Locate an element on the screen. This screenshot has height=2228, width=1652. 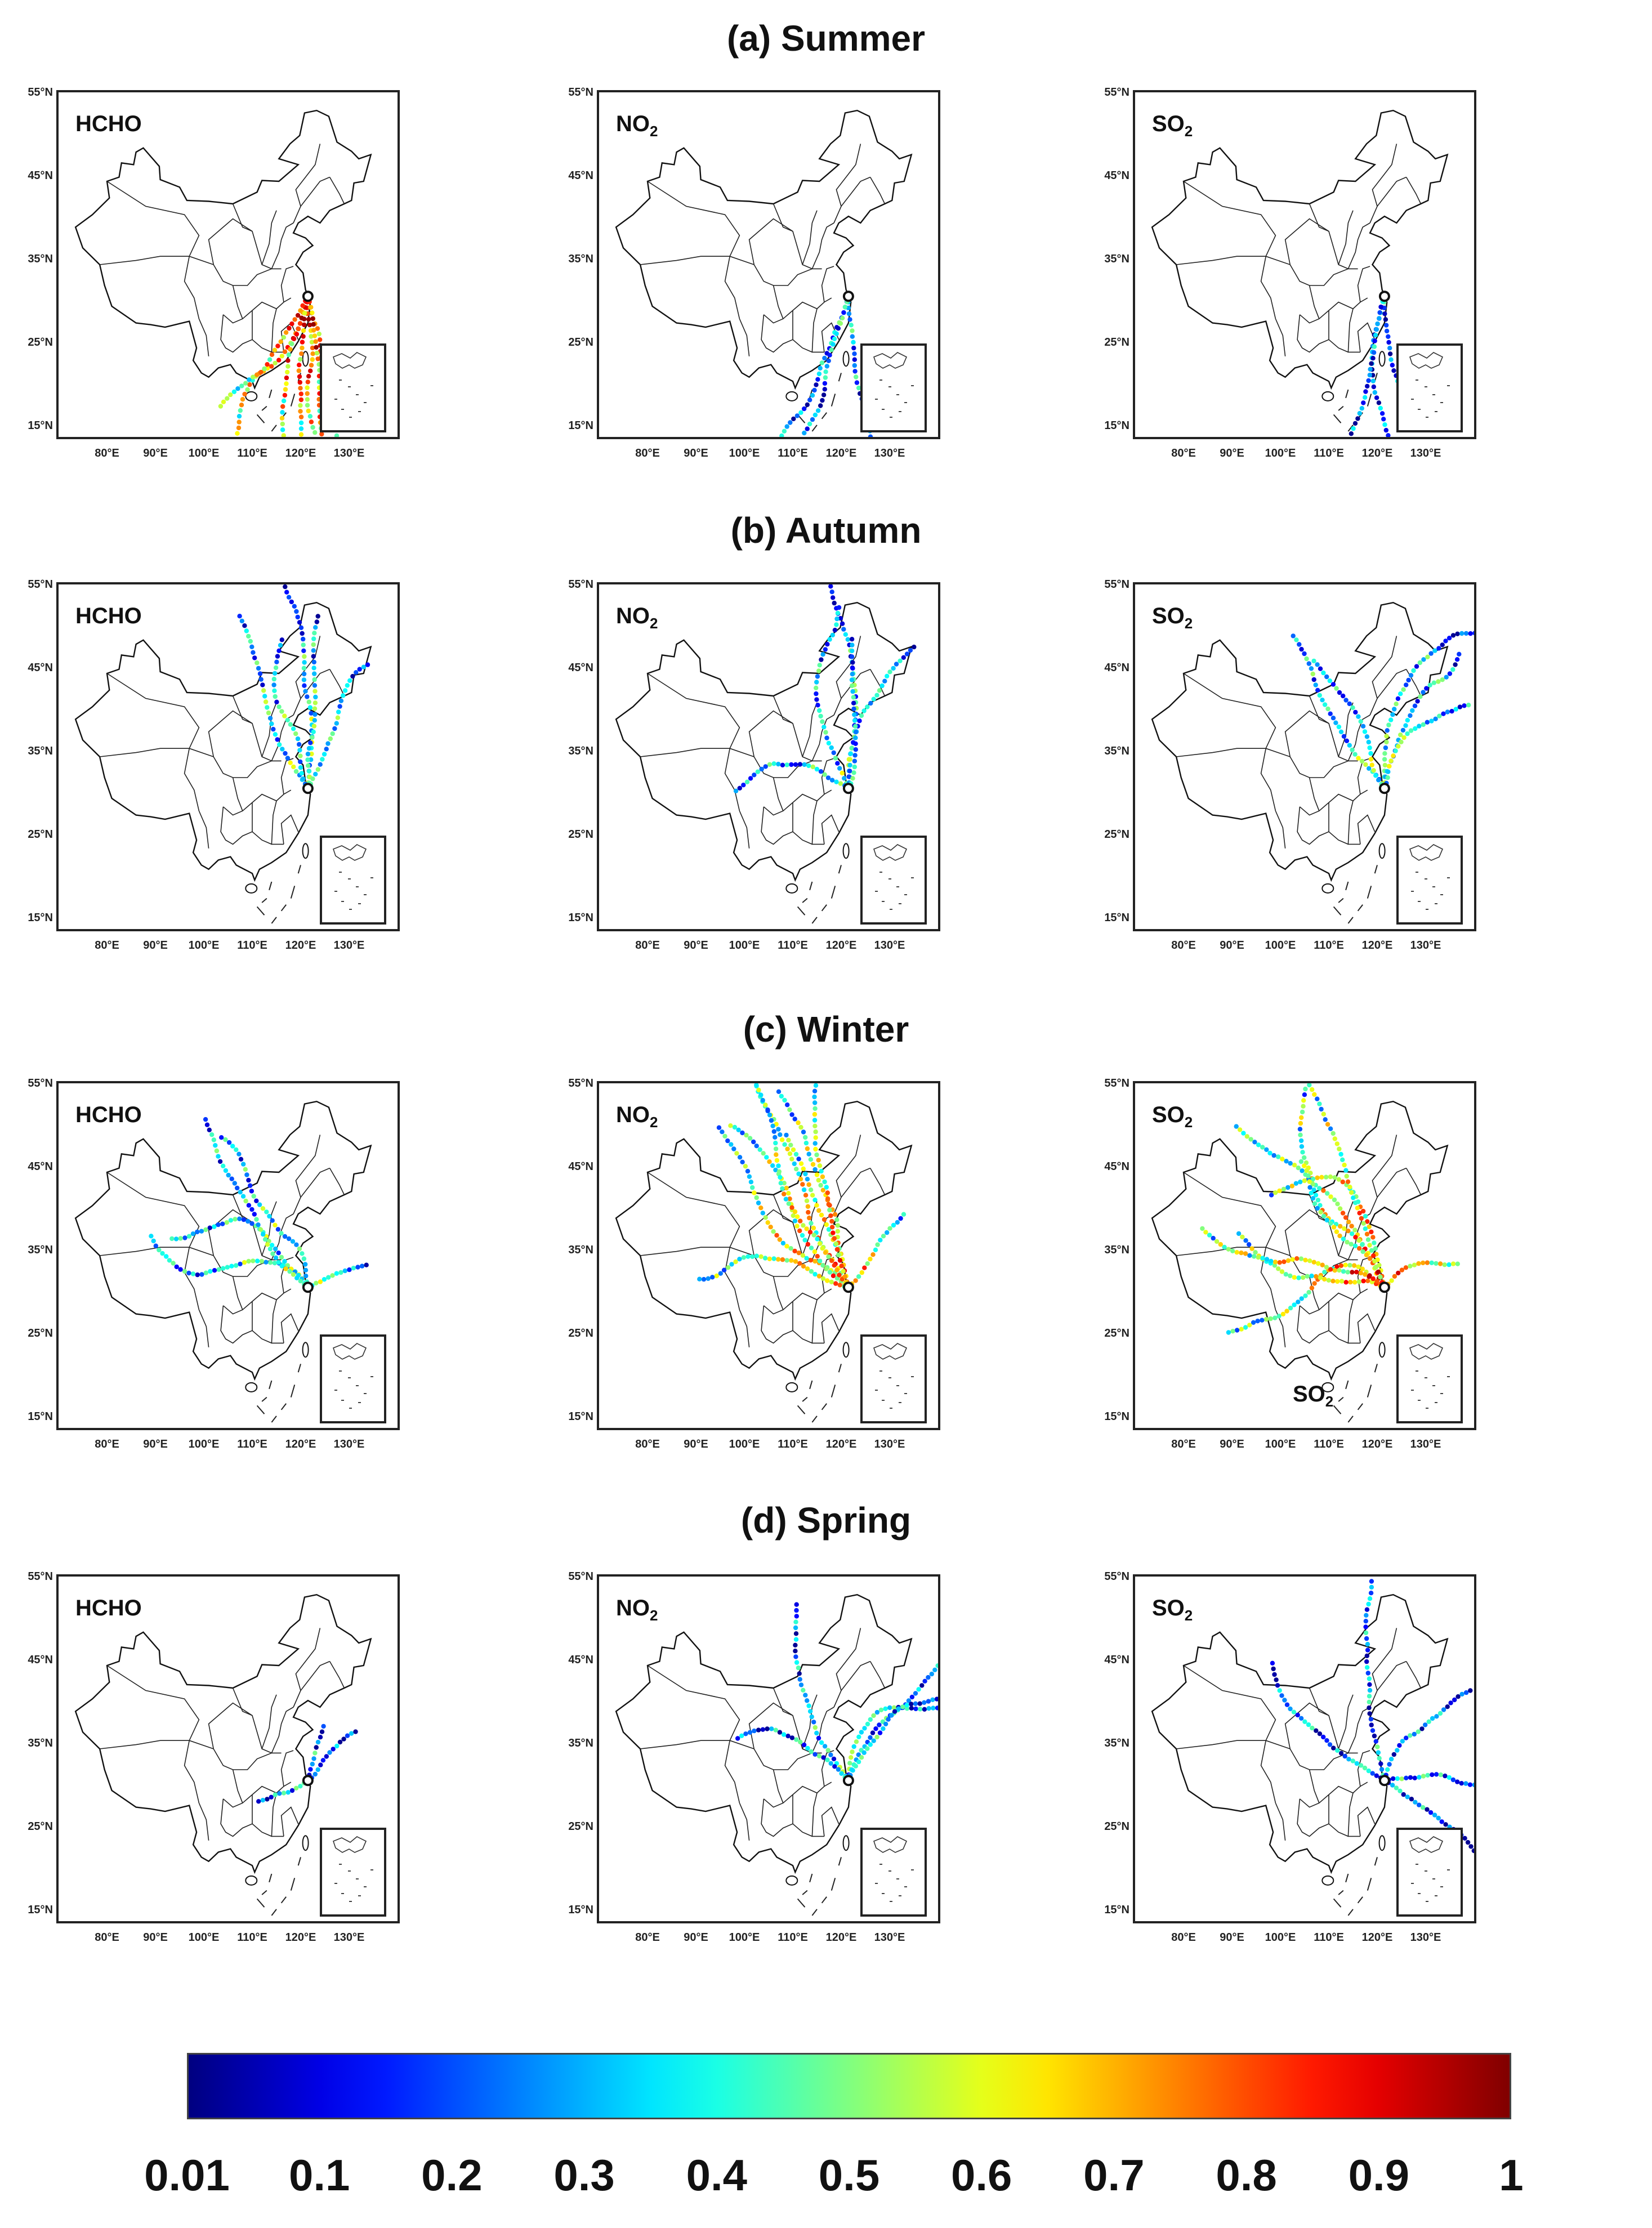
latitude-tick-label: 15°N is located at coordinates (40, 426).